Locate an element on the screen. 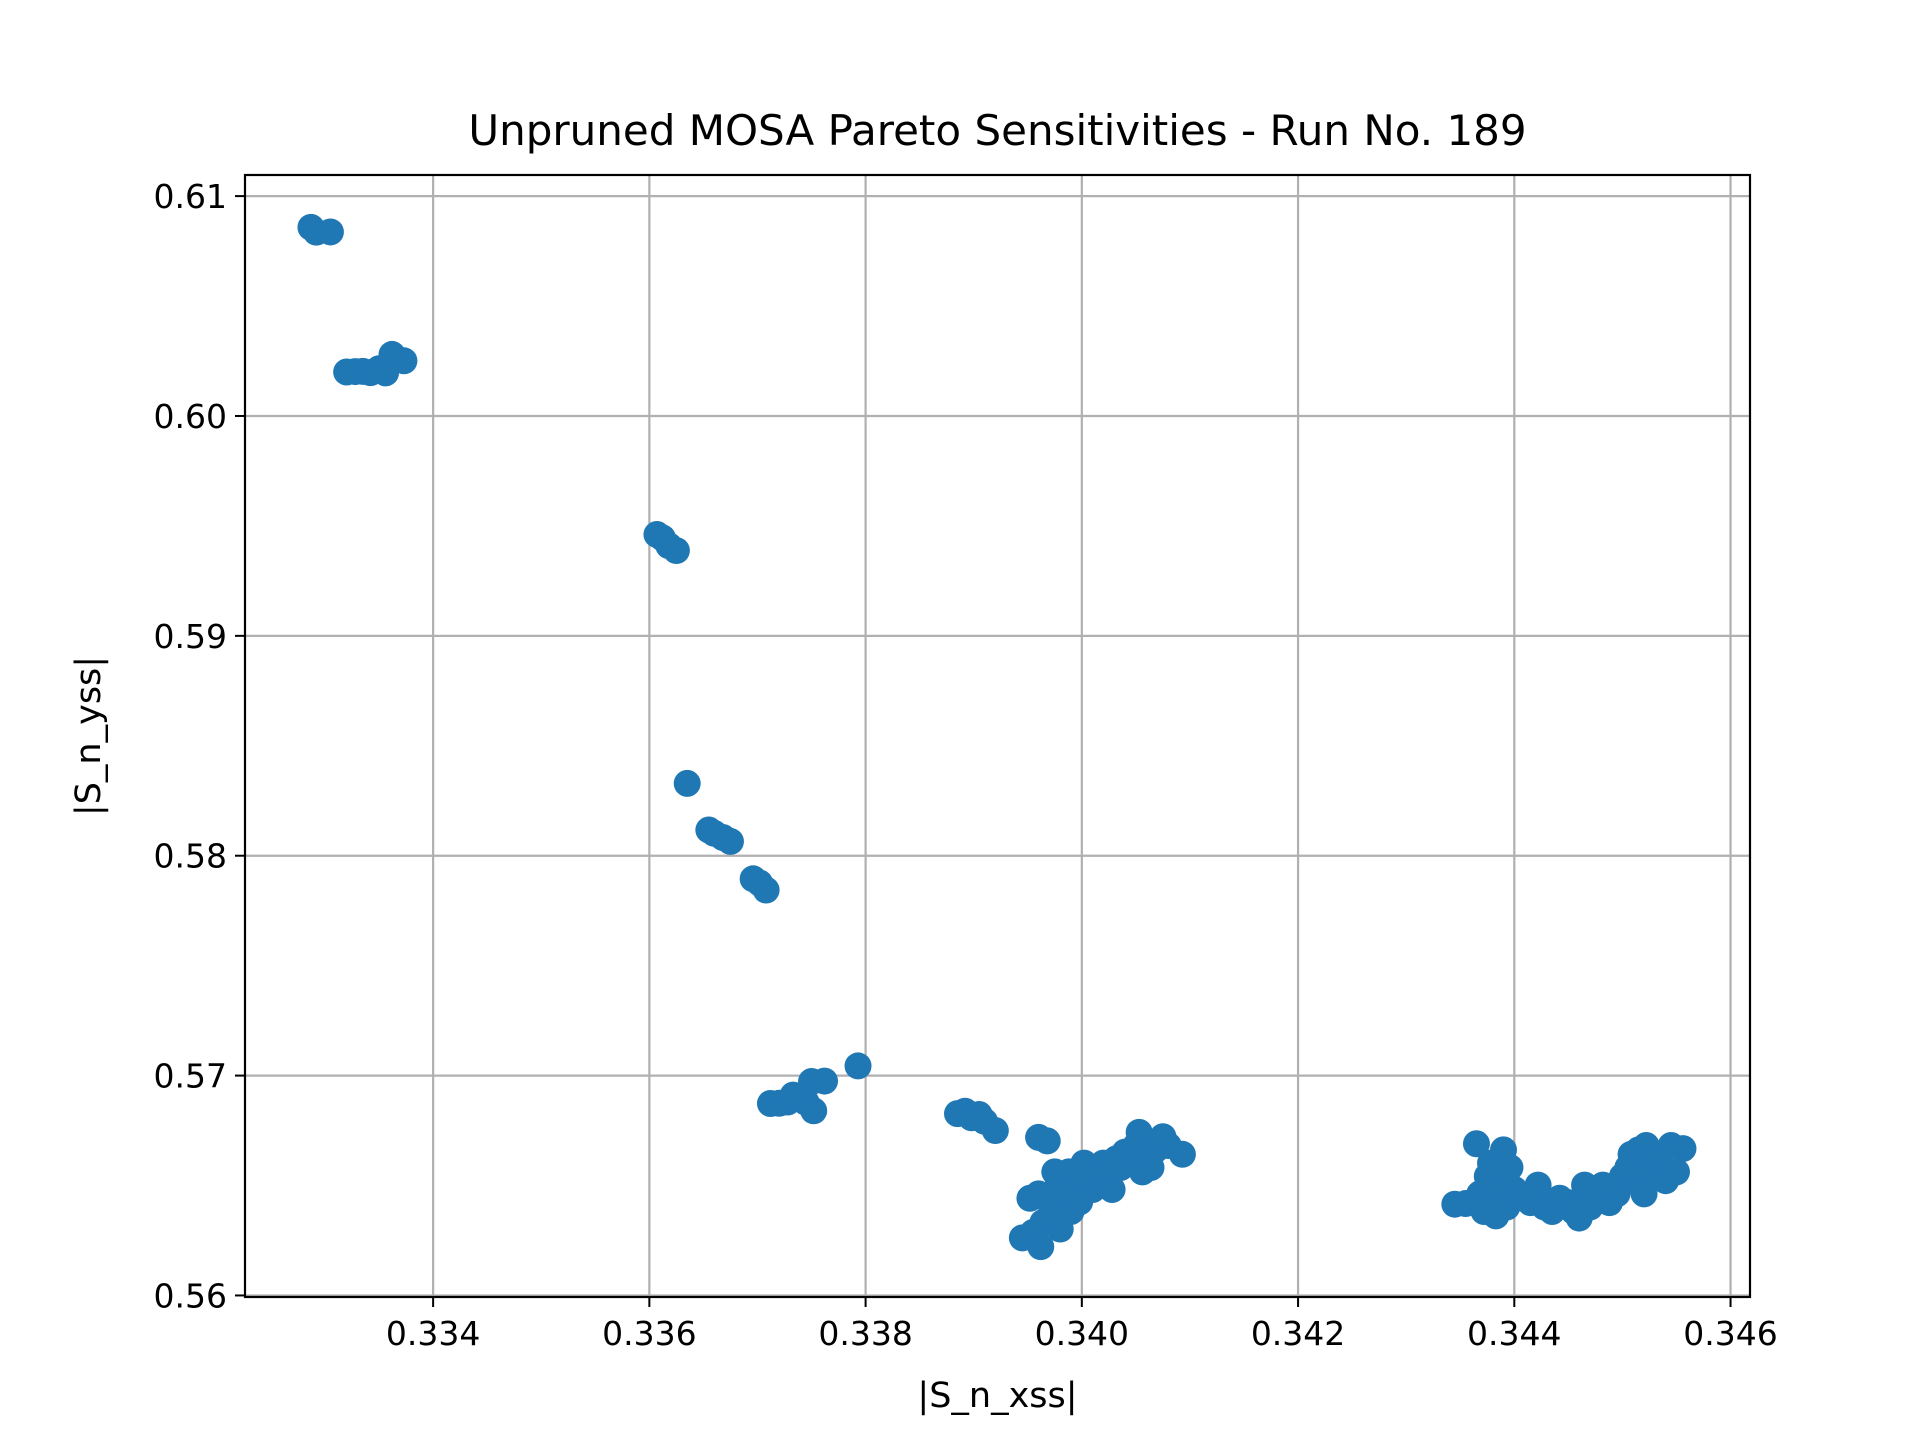  y-axis-title: |S_n_yss| is located at coordinates (89, 736).